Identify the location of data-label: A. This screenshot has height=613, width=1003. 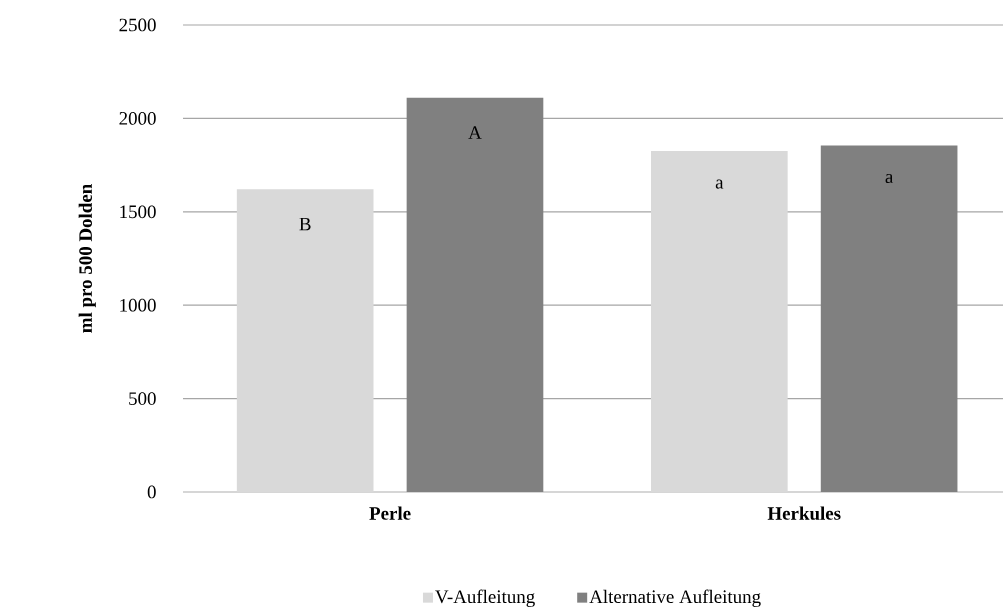
(475, 132).